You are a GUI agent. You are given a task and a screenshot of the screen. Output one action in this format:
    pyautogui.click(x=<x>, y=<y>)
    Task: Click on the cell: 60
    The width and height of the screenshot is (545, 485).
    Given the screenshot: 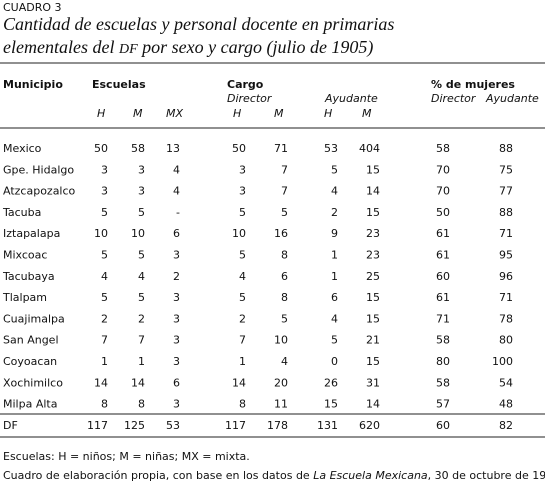 What is the action you would take?
    pyautogui.click(x=443, y=276)
    